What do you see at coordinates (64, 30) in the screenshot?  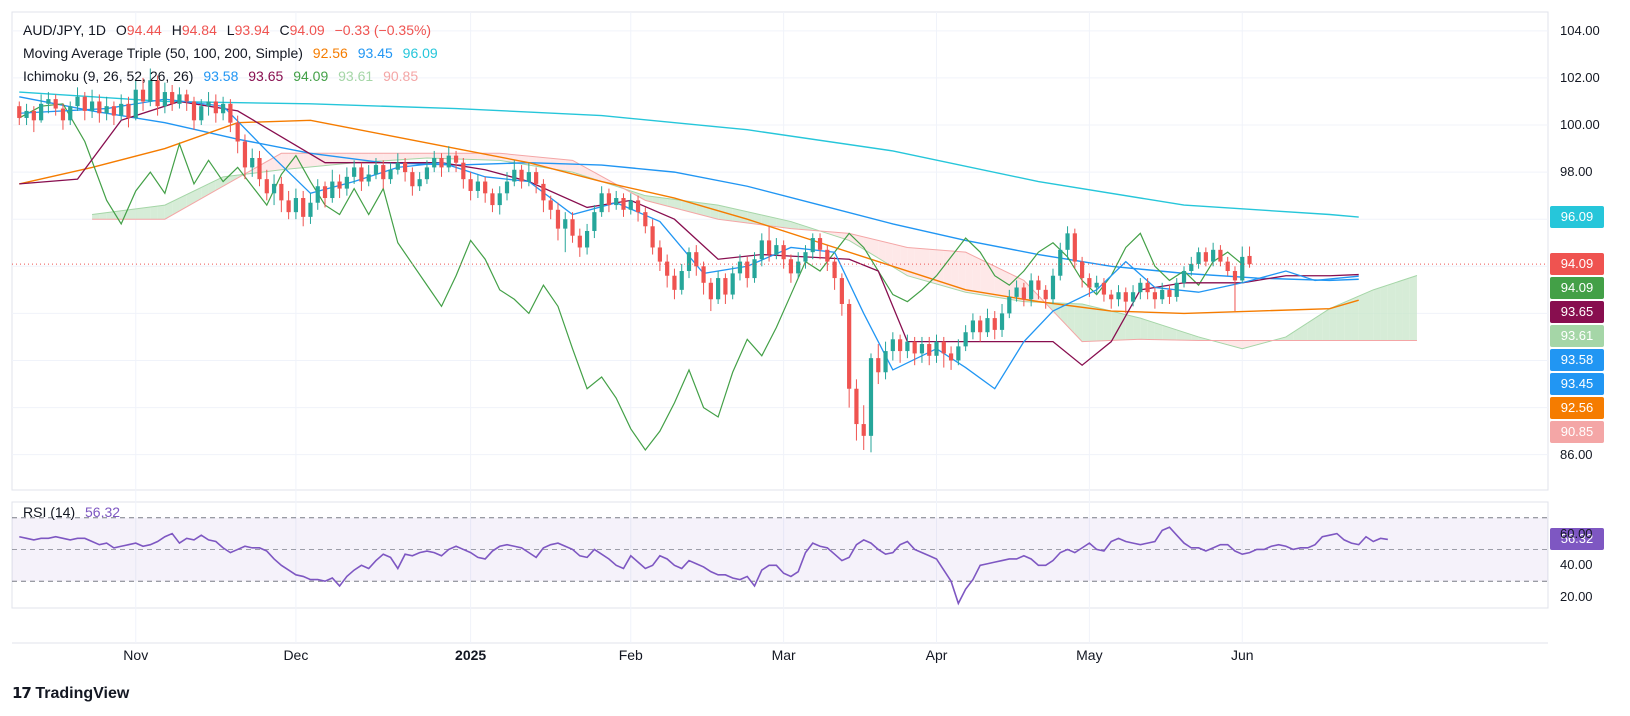 I see `symbol-label: AUD/JPY, 1D` at bounding box center [64, 30].